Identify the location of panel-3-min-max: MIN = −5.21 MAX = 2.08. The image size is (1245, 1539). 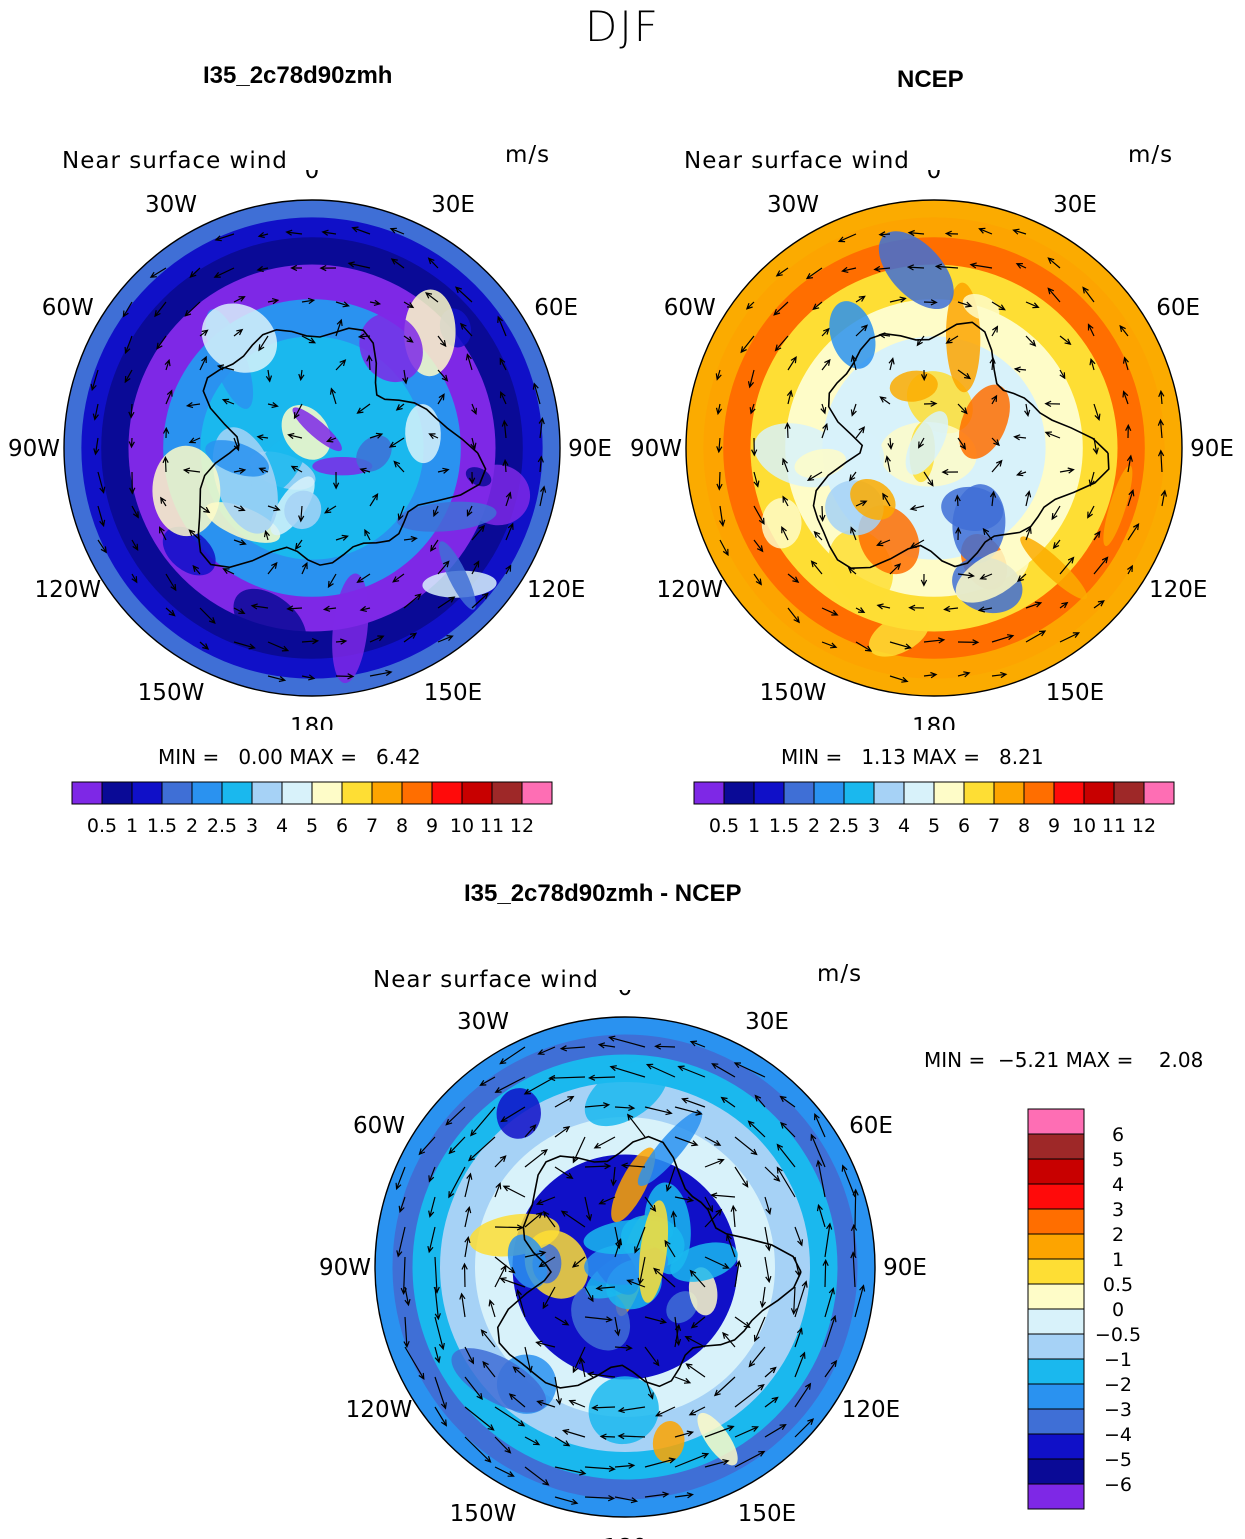
(1063, 1060).